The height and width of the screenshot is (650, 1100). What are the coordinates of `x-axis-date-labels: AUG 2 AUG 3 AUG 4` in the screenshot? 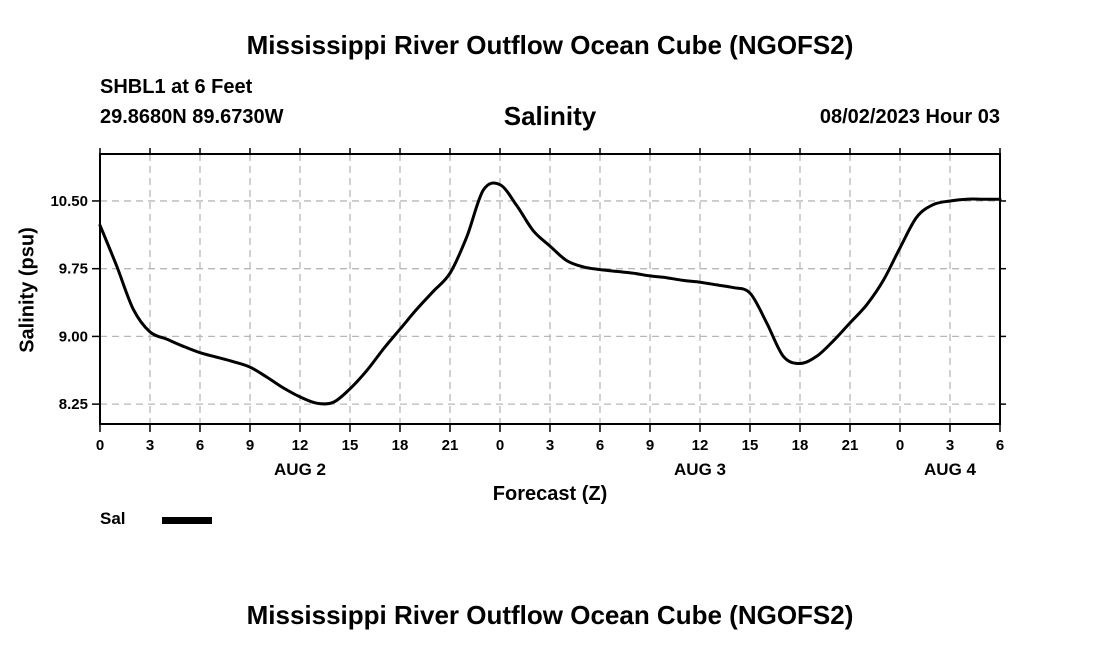 It's located at (625, 469).